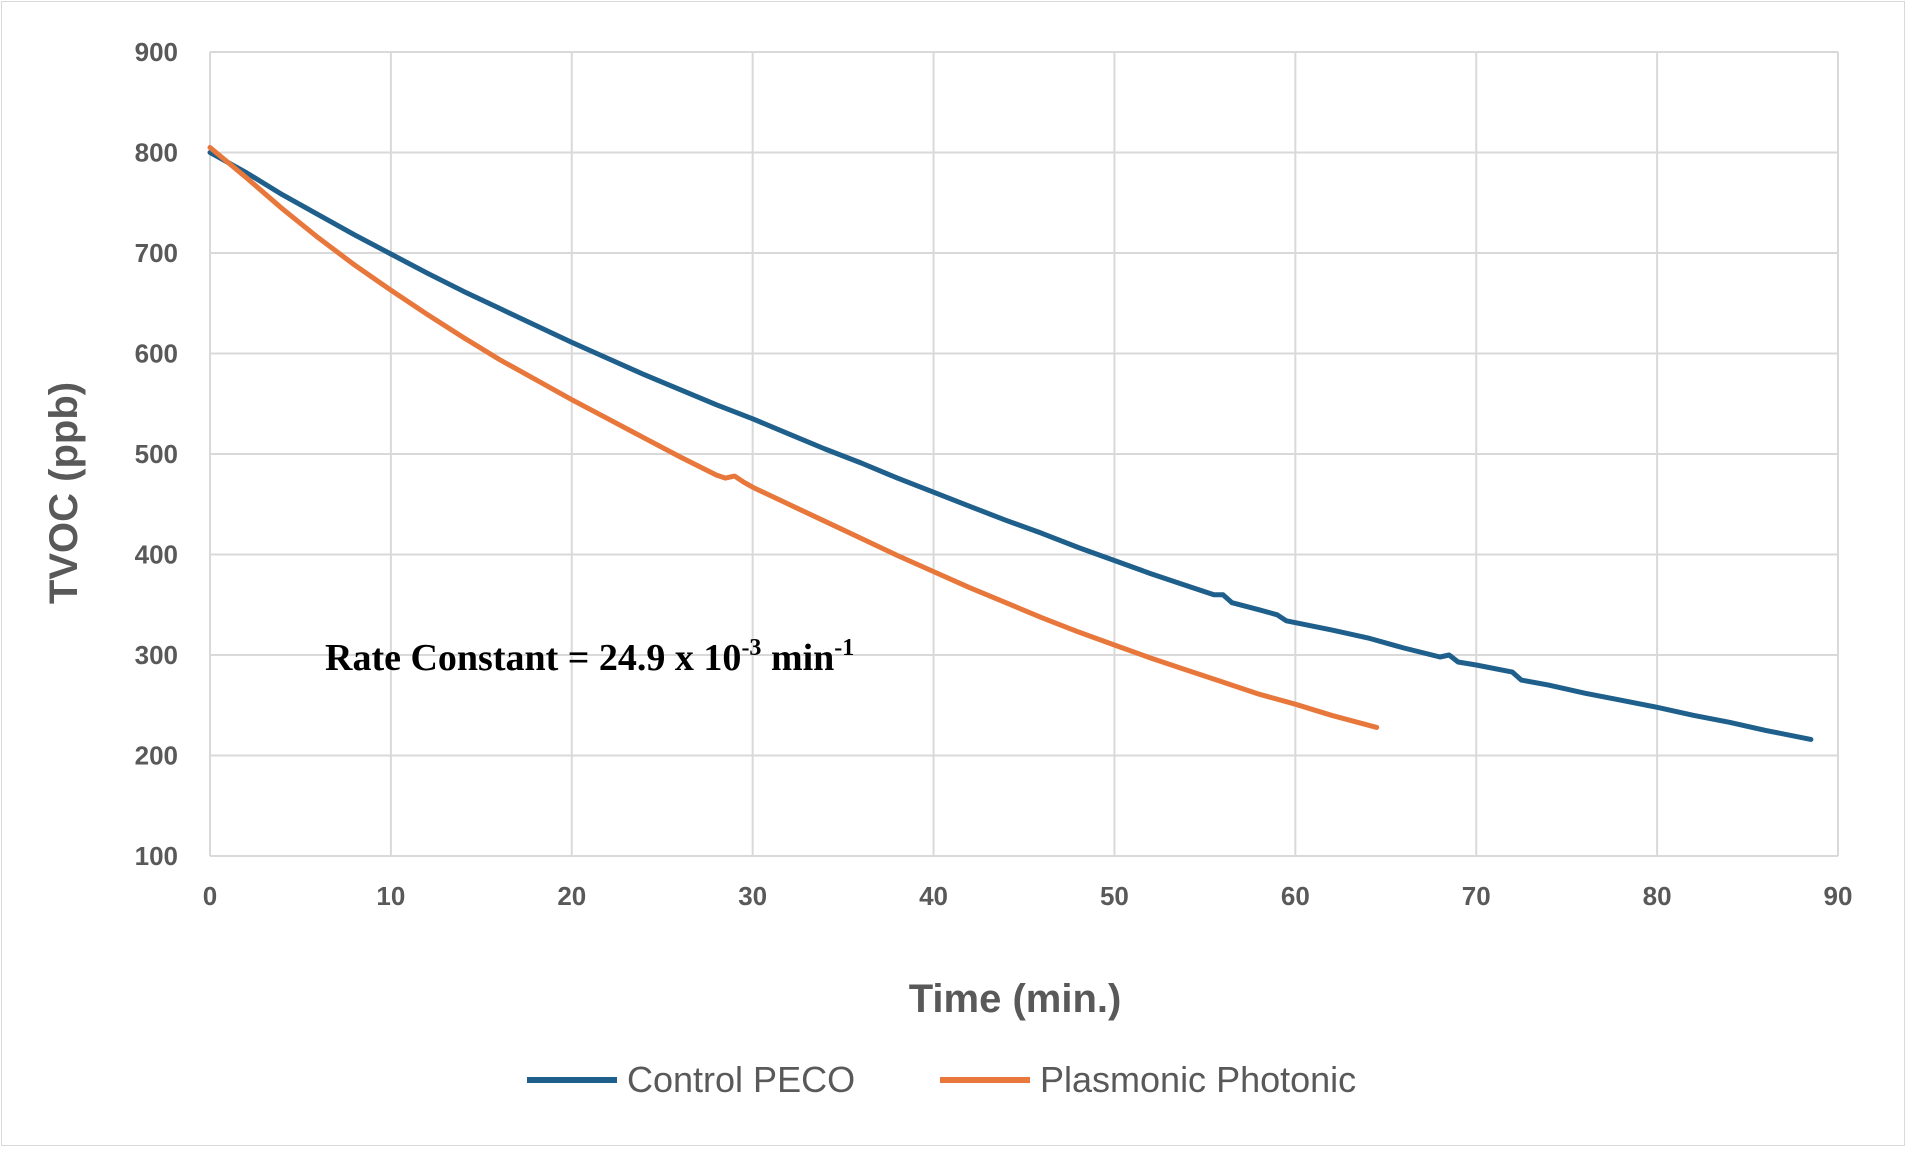 This screenshot has height=1149, width=1908. Describe the element at coordinates (1657, 896) in the screenshot. I see `x-tick-label: 80` at that location.